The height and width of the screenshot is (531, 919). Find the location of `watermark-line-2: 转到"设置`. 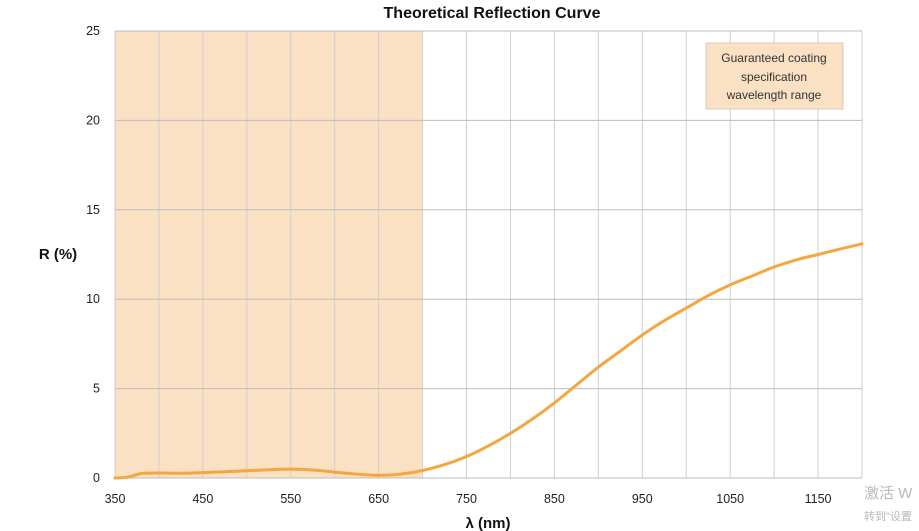

watermark-line-2: 转到"设置 is located at coordinates (888, 516).